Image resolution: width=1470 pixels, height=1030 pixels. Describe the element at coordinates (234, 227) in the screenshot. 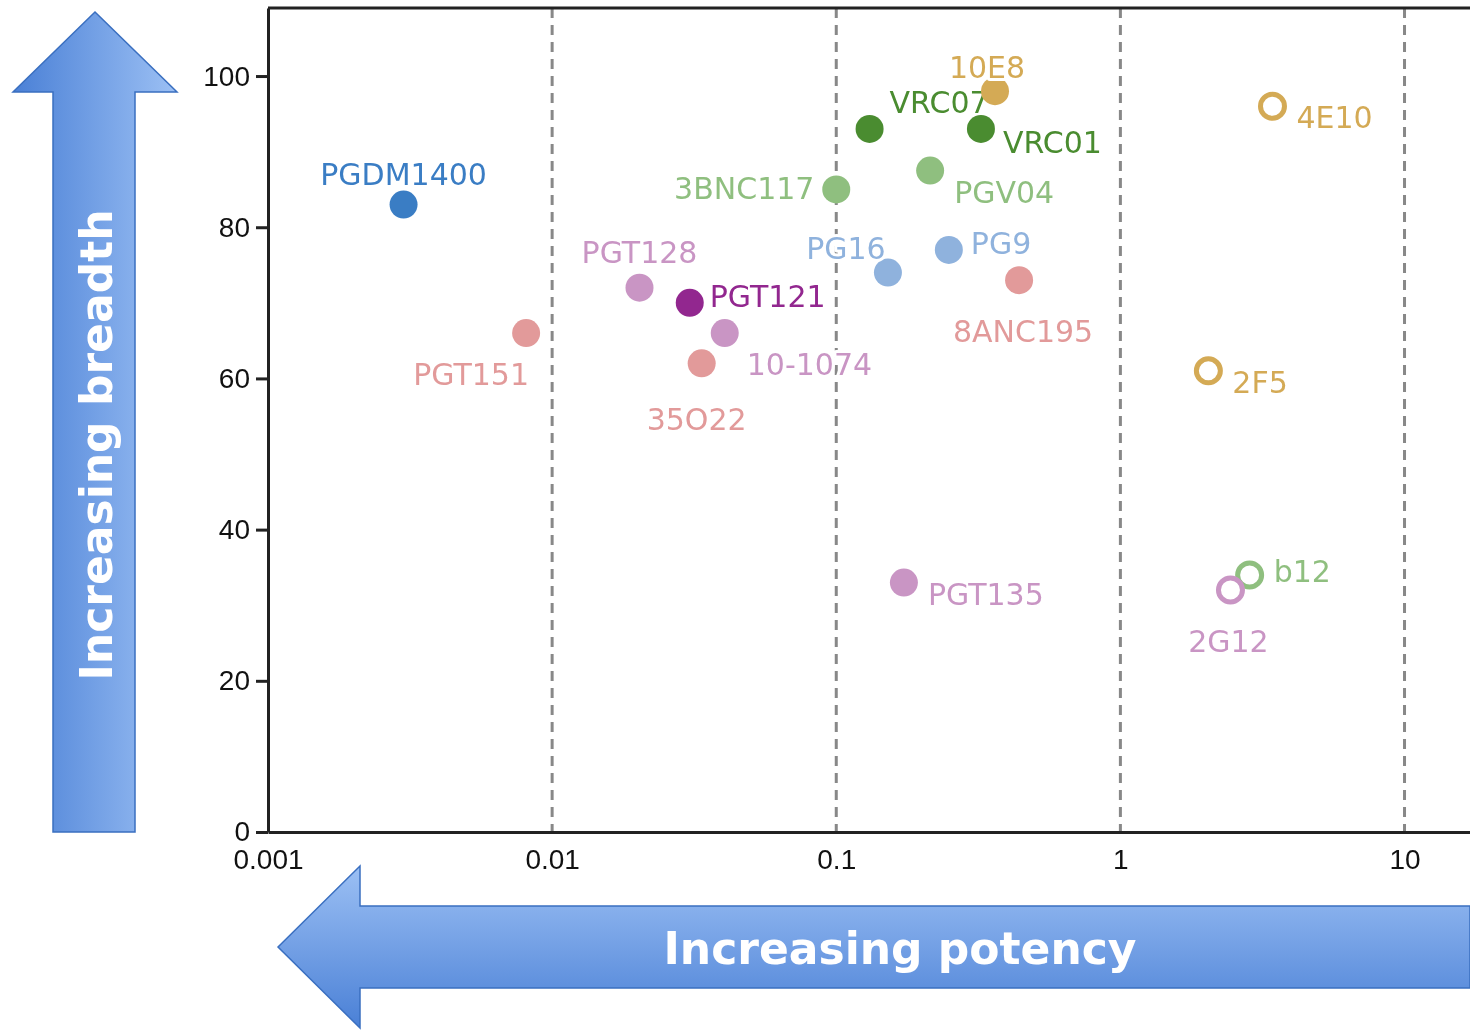

I see `y-tick-label: 80` at that location.